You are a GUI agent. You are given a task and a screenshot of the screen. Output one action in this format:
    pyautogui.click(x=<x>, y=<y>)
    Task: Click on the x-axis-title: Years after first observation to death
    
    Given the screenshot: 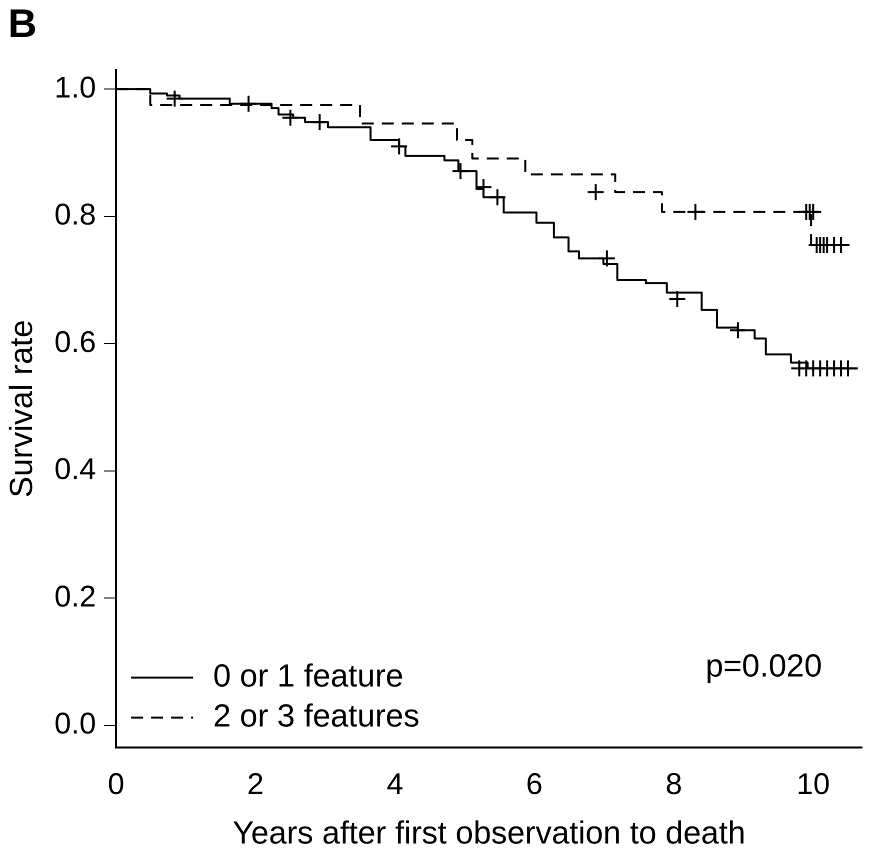 What is the action you would take?
    pyautogui.click(x=489, y=832)
    